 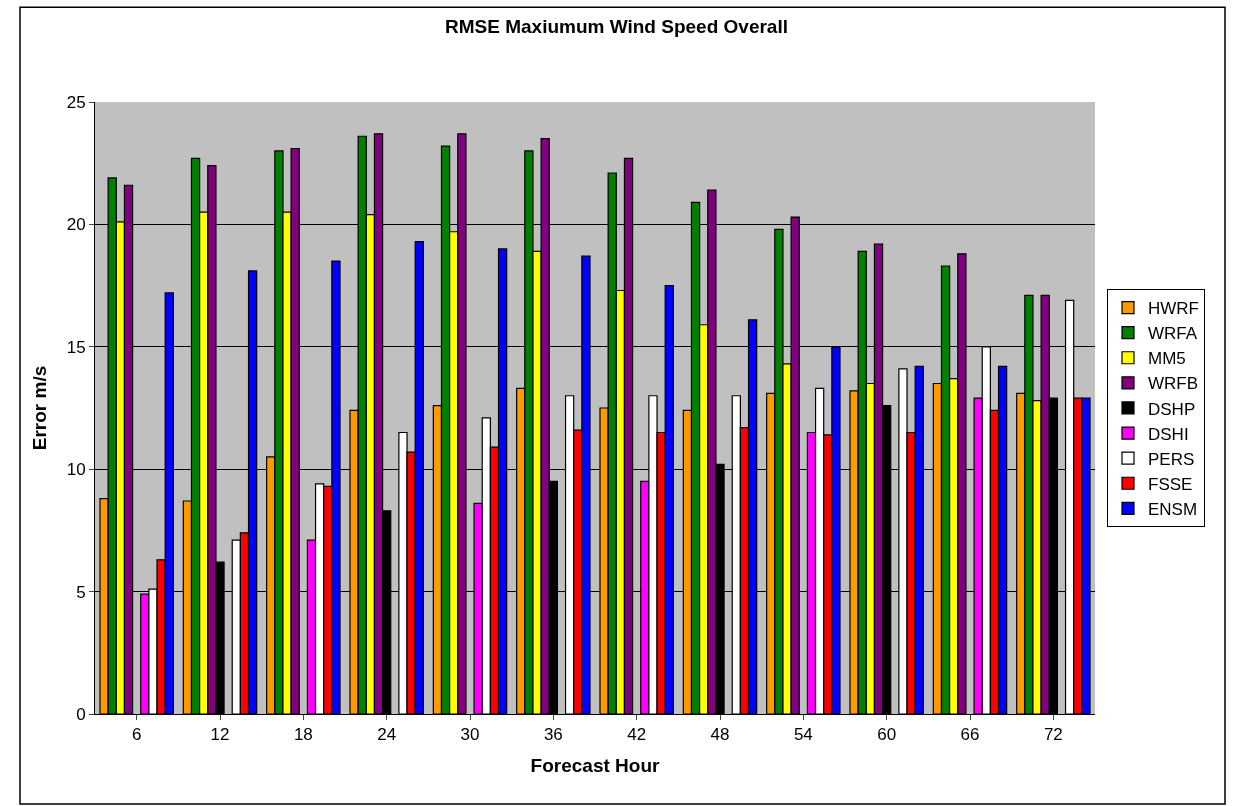 I want to click on chart-title: RMSE Maxiumum Wind Speed Overall, so click(x=616, y=27).